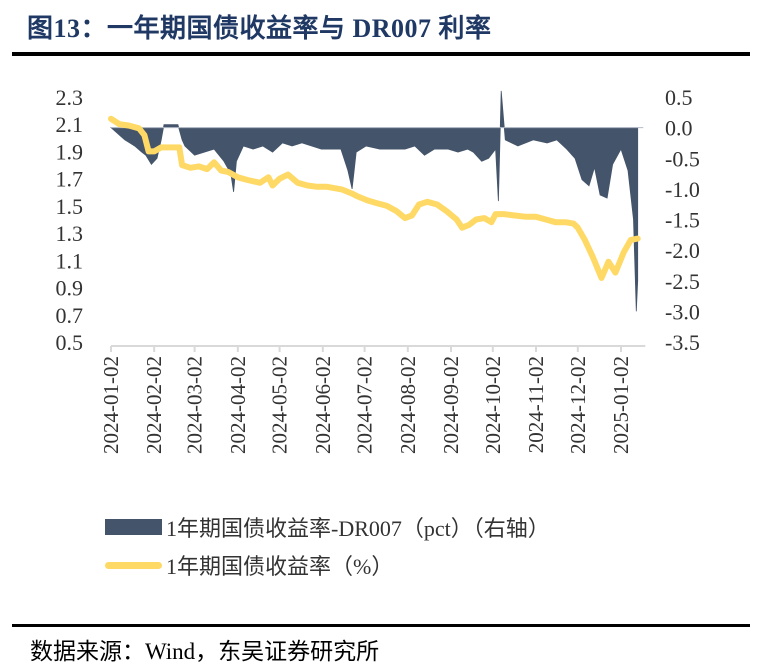 Image resolution: width=759 pixels, height=666 pixels. I want to click on right-tick-label: 0.0, so click(679, 128).